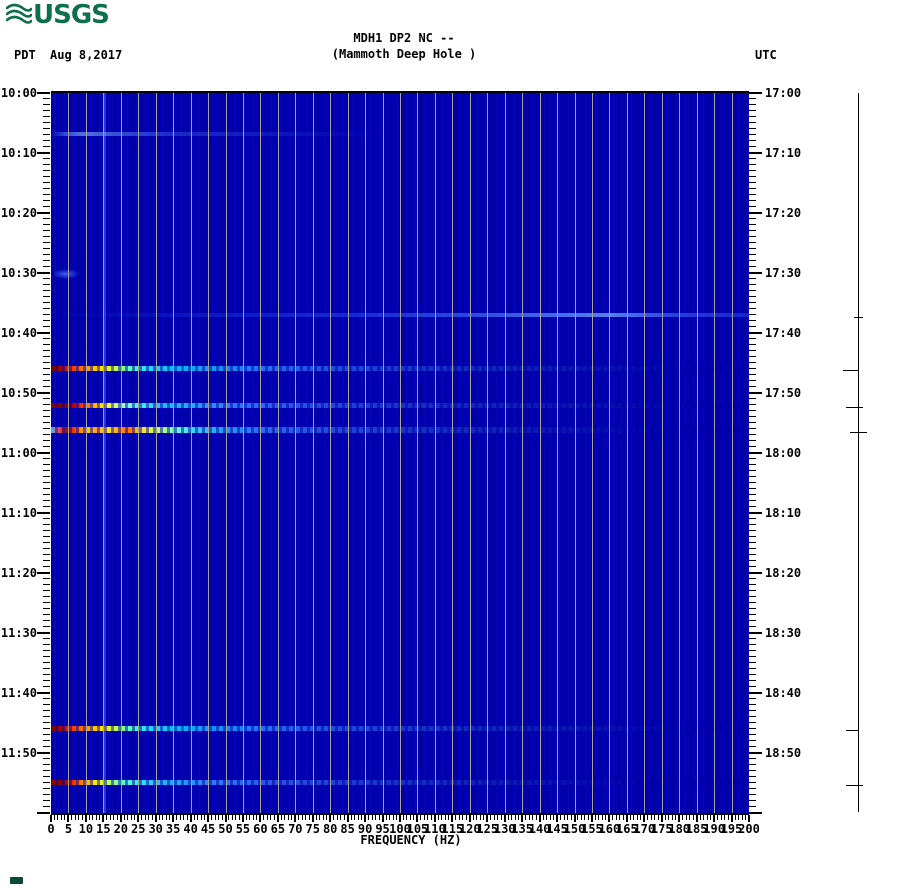 The height and width of the screenshot is (893, 902). What do you see at coordinates (104, 453) in the screenshot?
I see `gridline-15hz` at bounding box center [104, 453].